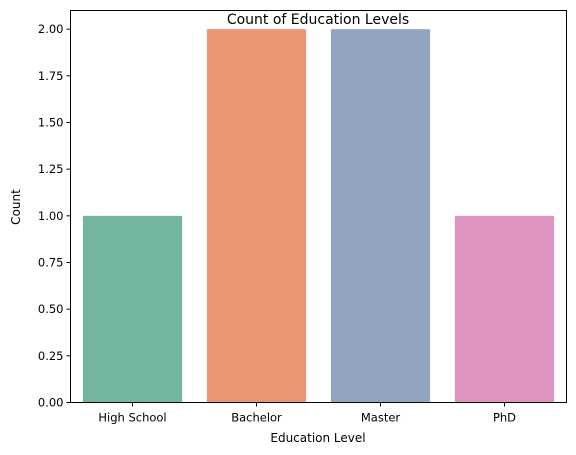  What do you see at coordinates (504, 418) in the screenshot?
I see `x-tick-label: PhD` at bounding box center [504, 418].